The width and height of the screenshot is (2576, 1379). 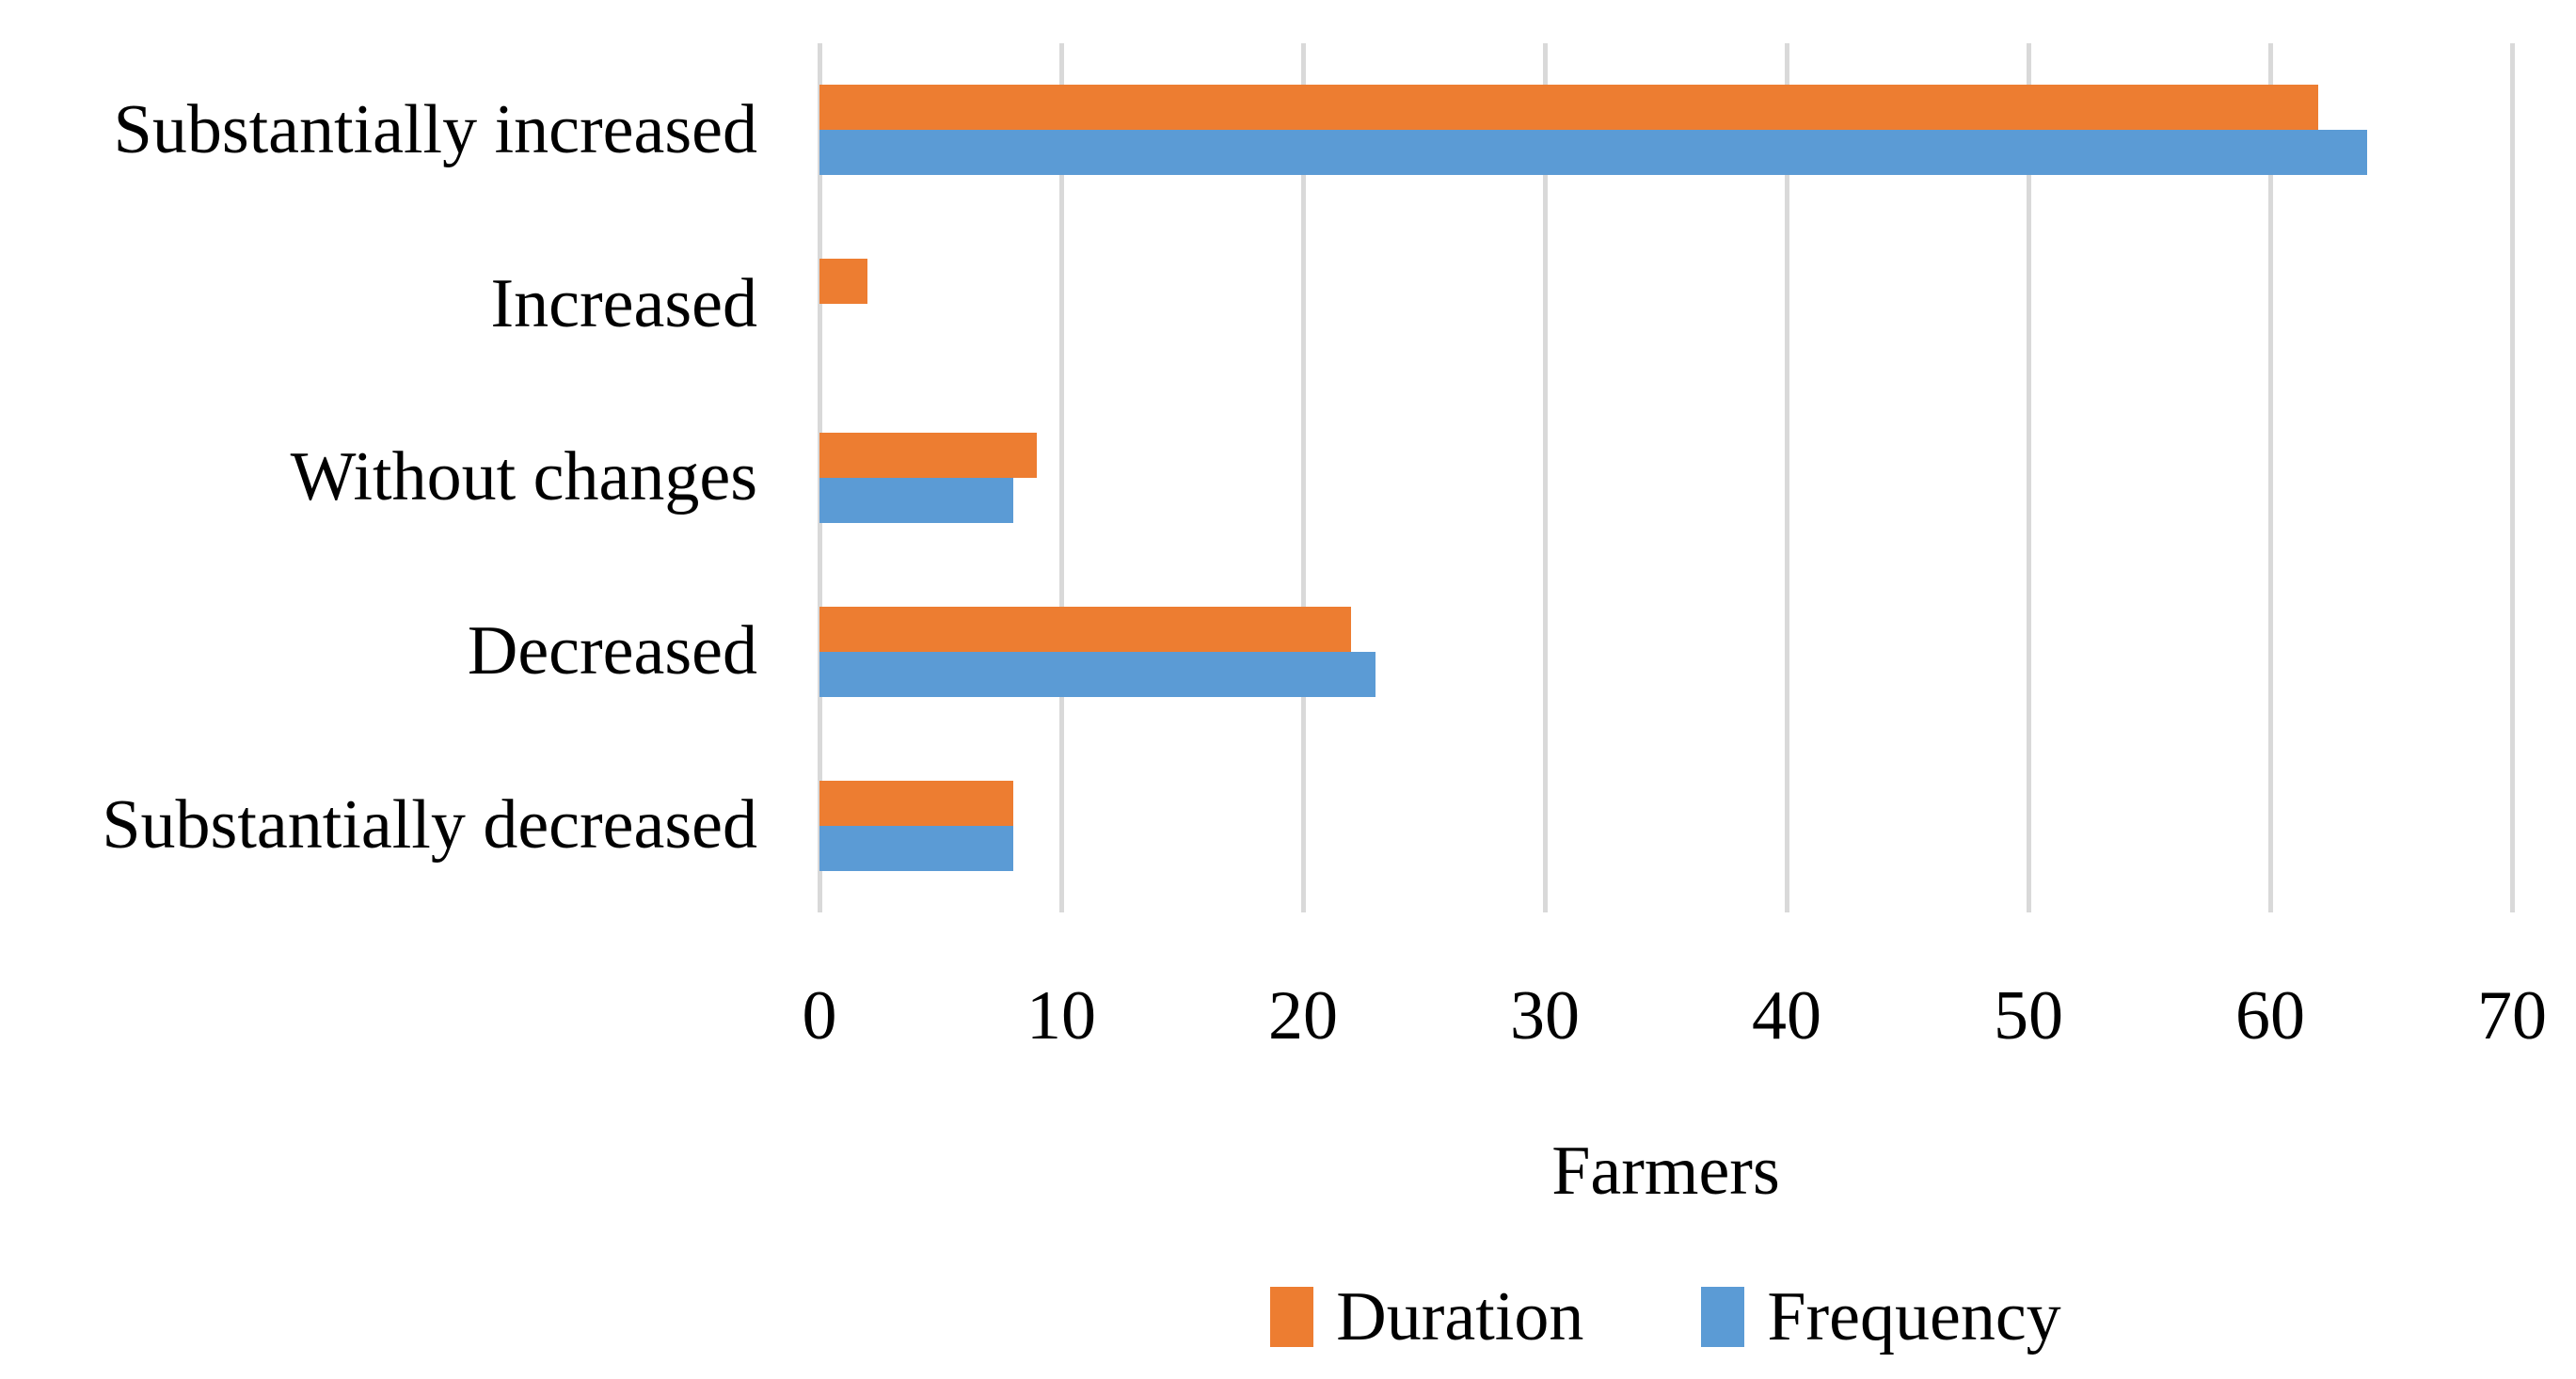 What do you see at coordinates (916, 500) in the screenshot?
I see `bar-frequency-without-changes` at bounding box center [916, 500].